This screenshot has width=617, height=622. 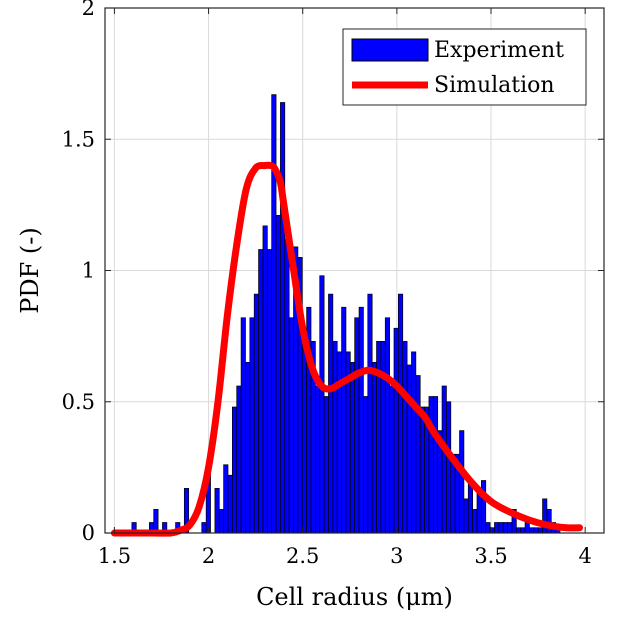 I want to click on x-tick-label: 2.5, so click(x=302, y=556).